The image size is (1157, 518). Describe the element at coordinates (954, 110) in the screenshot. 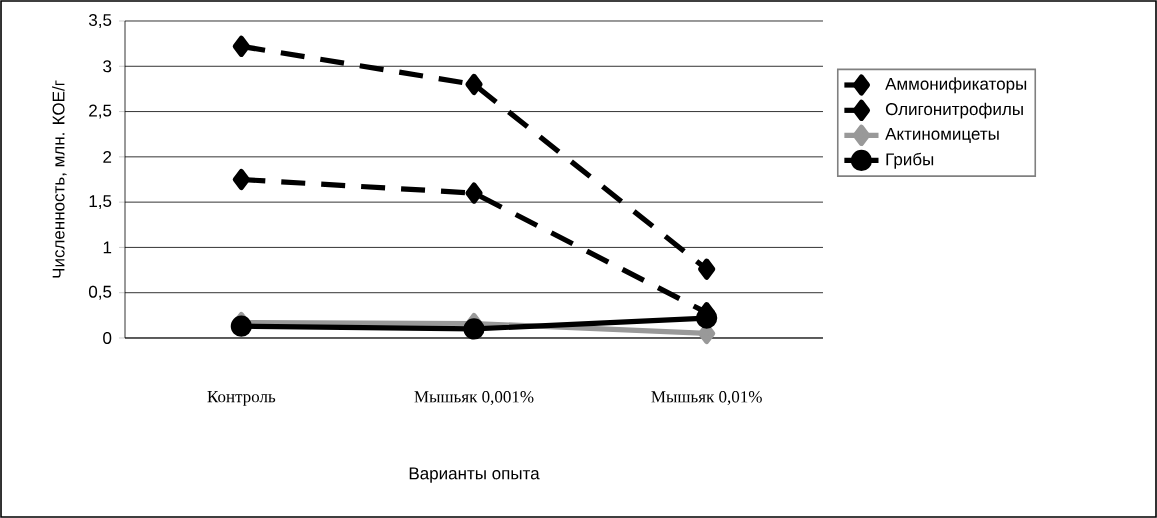

I see `legend-label: Олигонитрофилы` at that location.